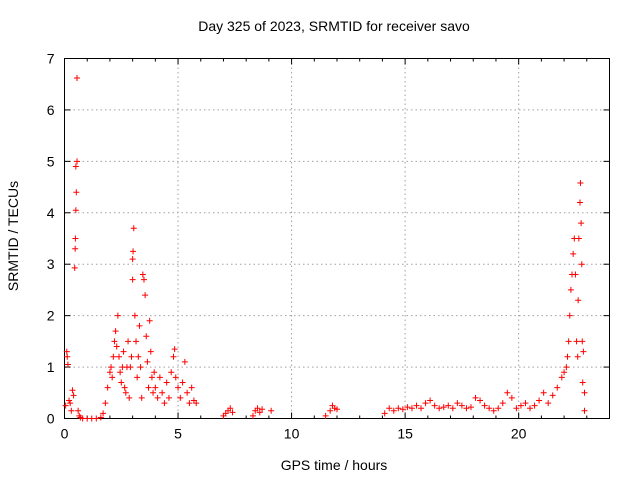 The image size is (640, 480). Describe the element at coordinates (51, 419) in the screenshot. I see `y-tick-label: 0` at that location.